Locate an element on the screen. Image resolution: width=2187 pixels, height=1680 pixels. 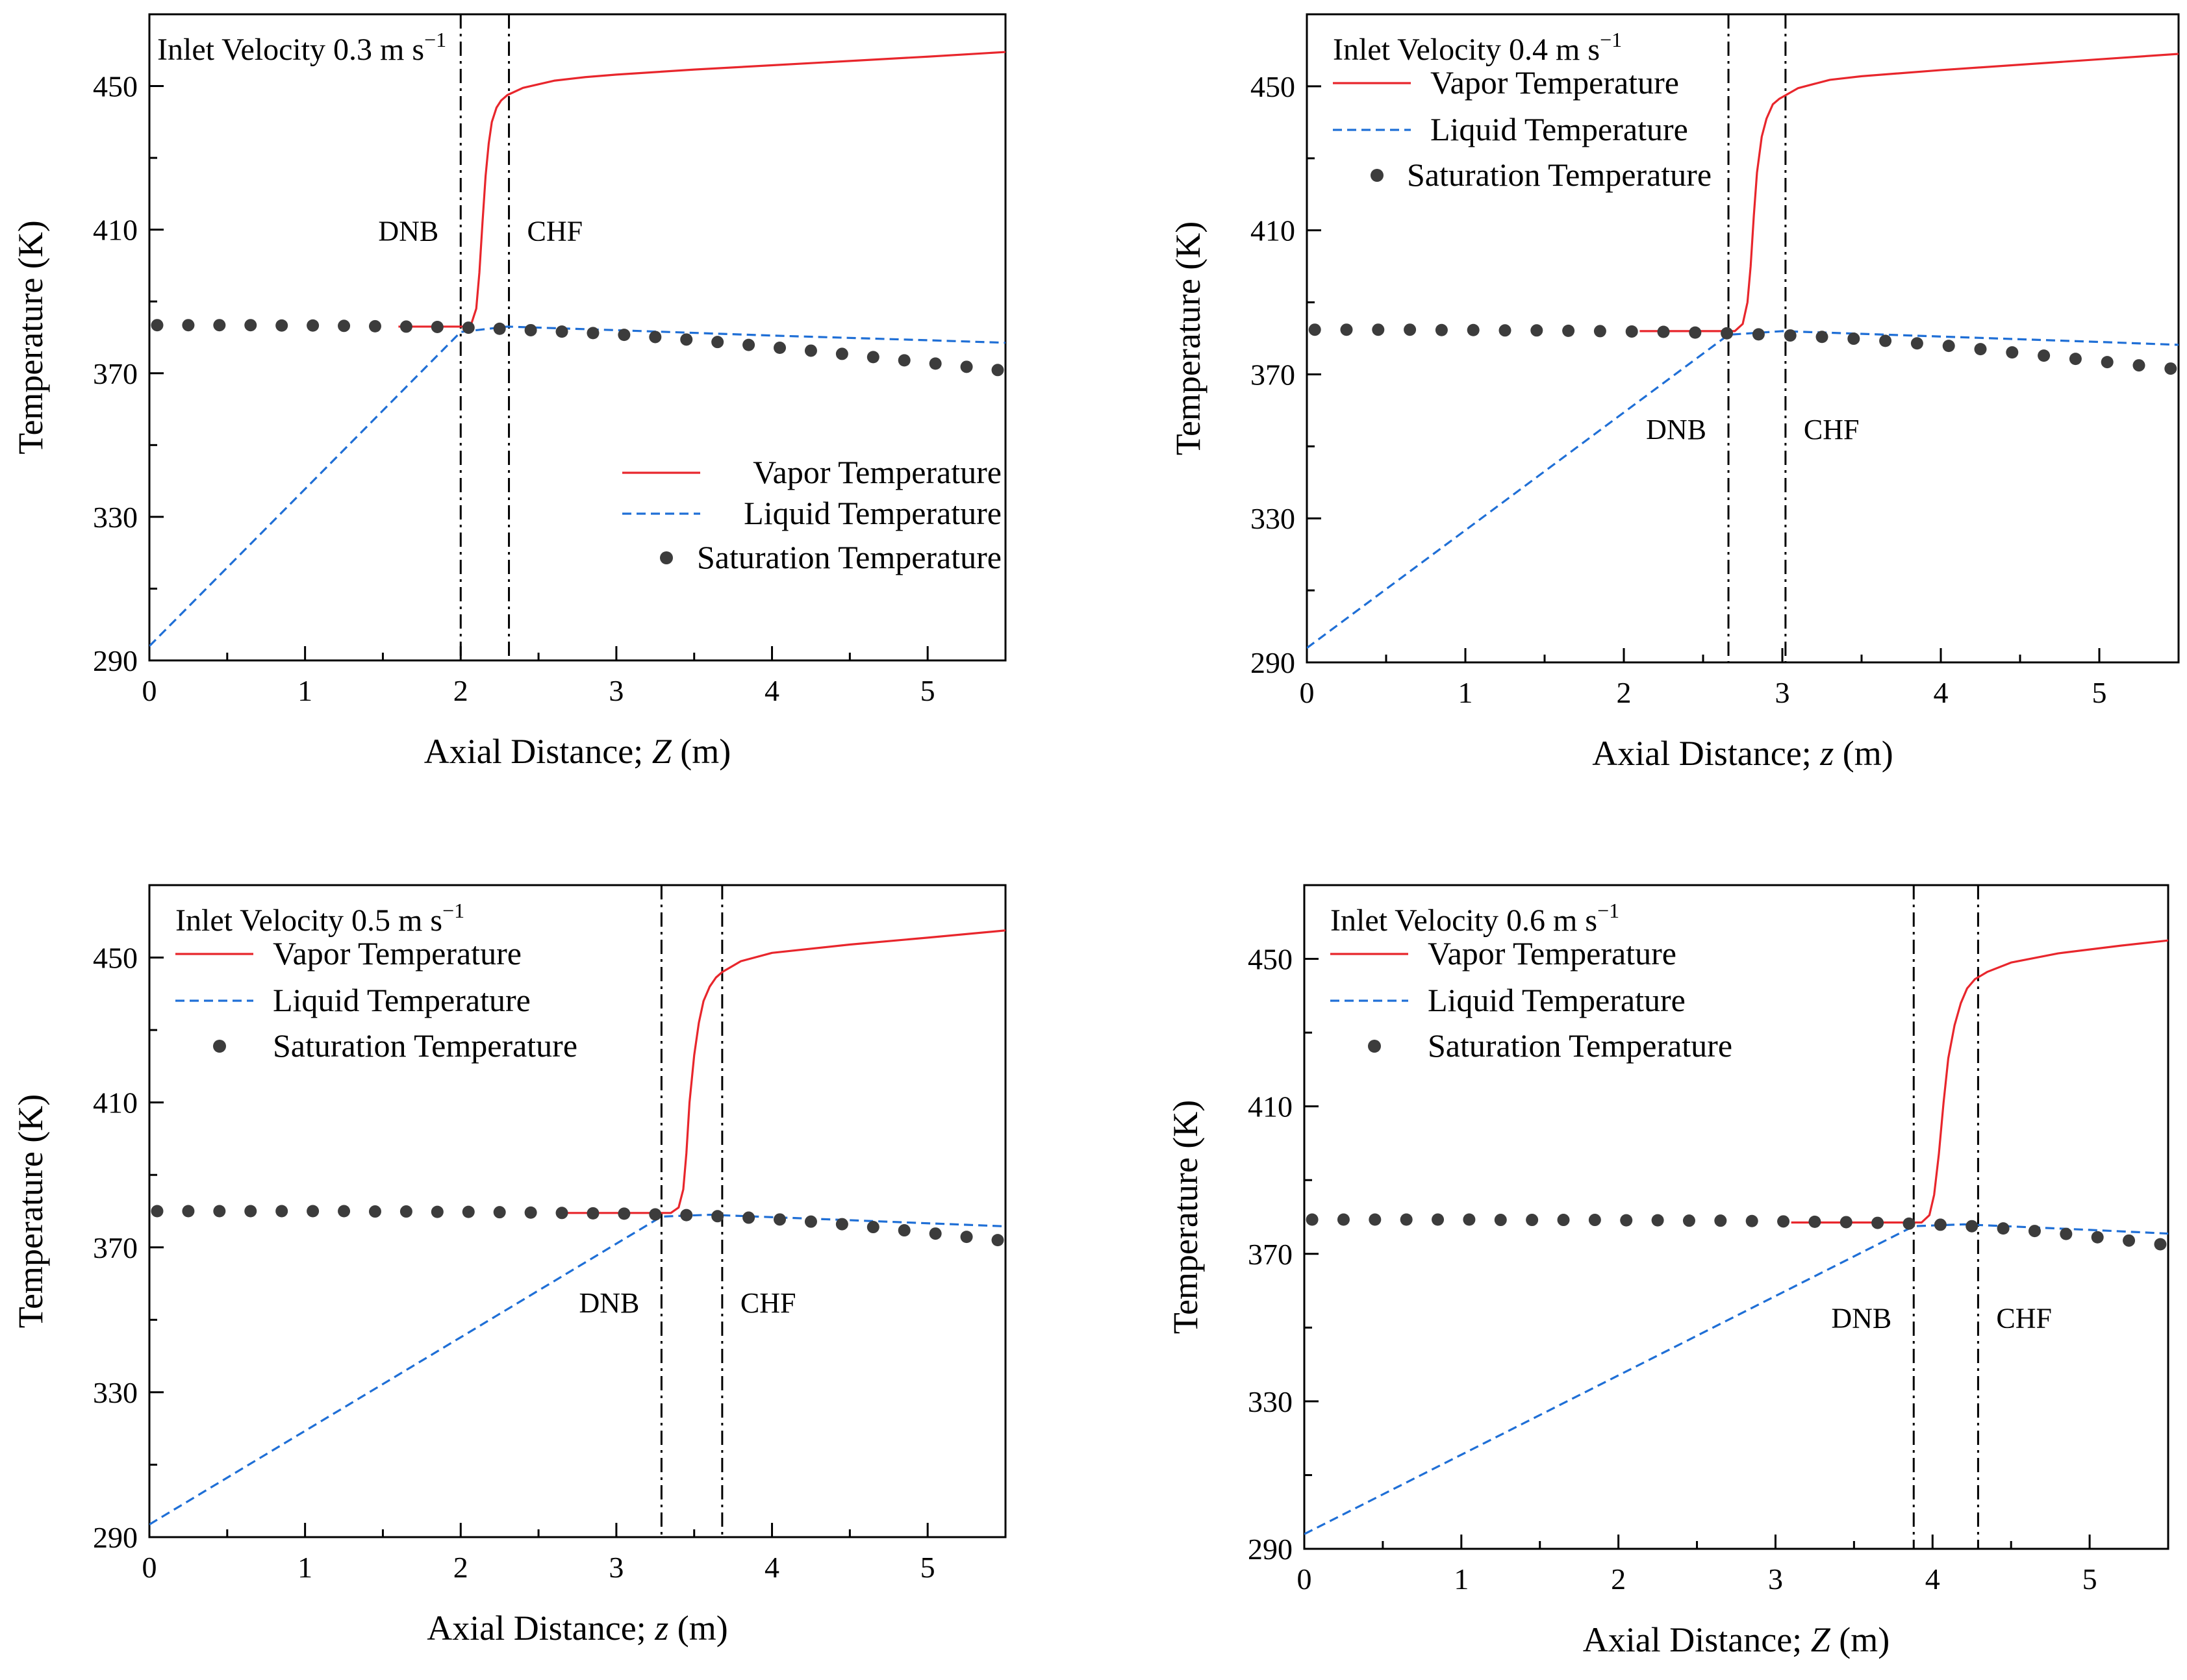
panel-title: Inlet Velocity 0.3 m s−1 is located at coordinates (301, 48).